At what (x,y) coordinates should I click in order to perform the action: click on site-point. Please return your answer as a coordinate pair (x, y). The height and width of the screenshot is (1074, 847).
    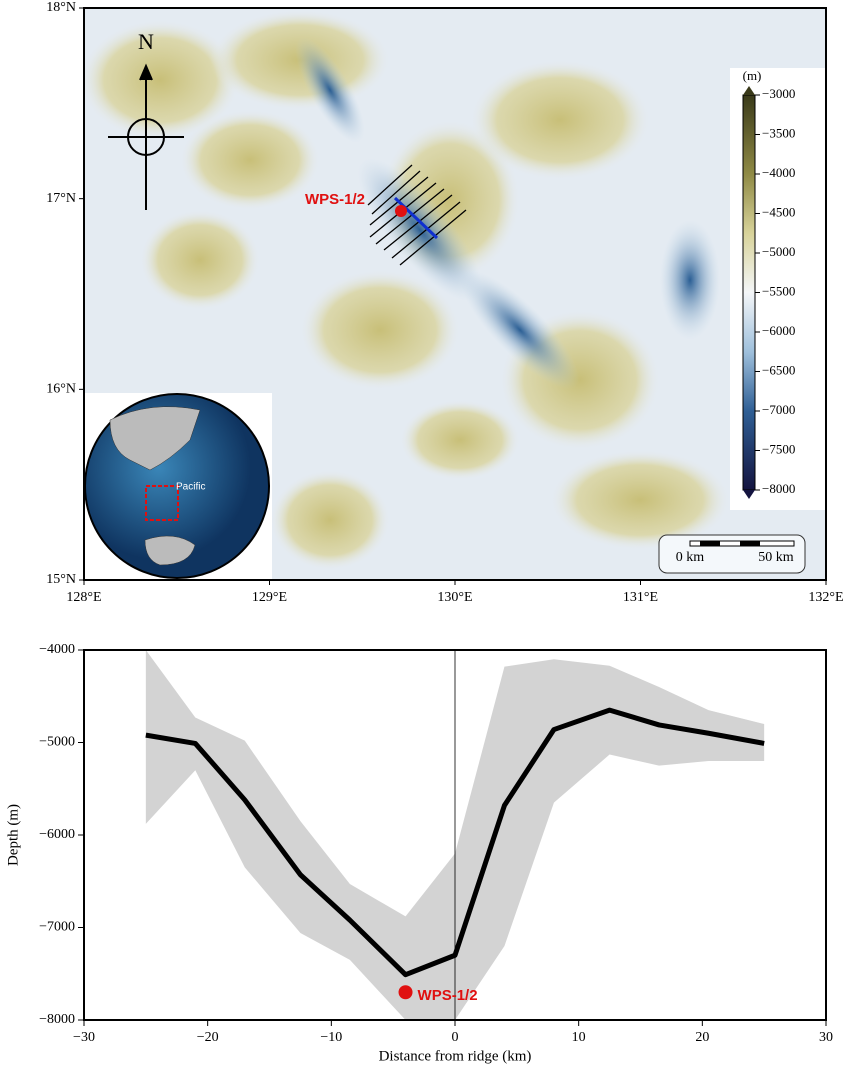
    Looking at the image, I should click on (405, 992).